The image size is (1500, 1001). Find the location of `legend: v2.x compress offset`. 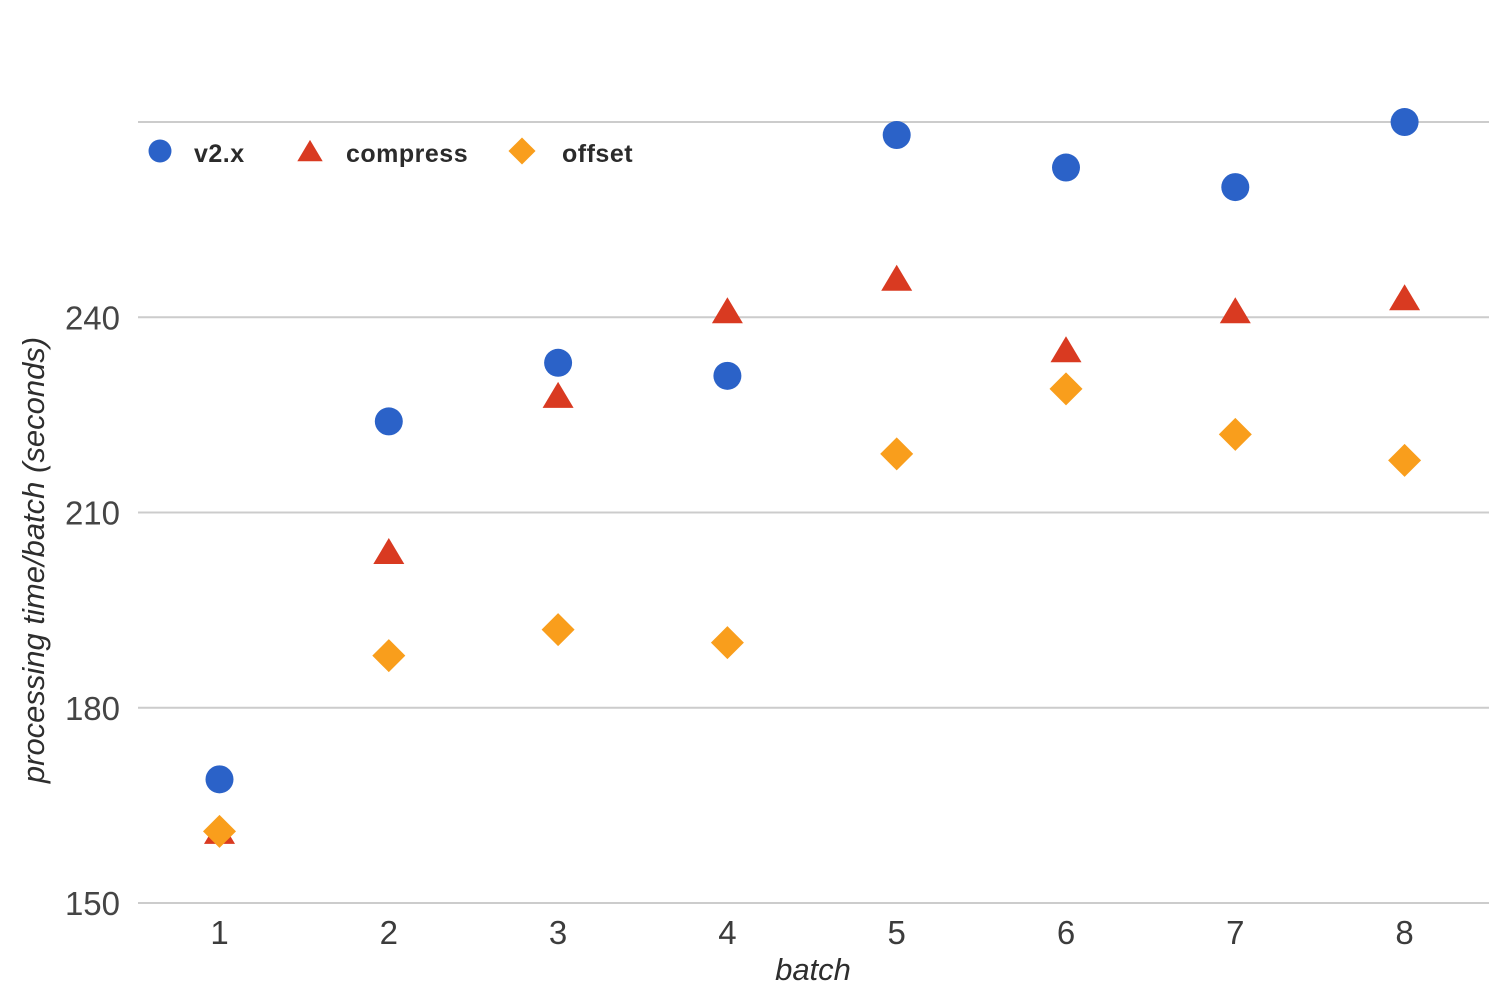

legend: v2.x compress offset is located at coordinates (390, 152).